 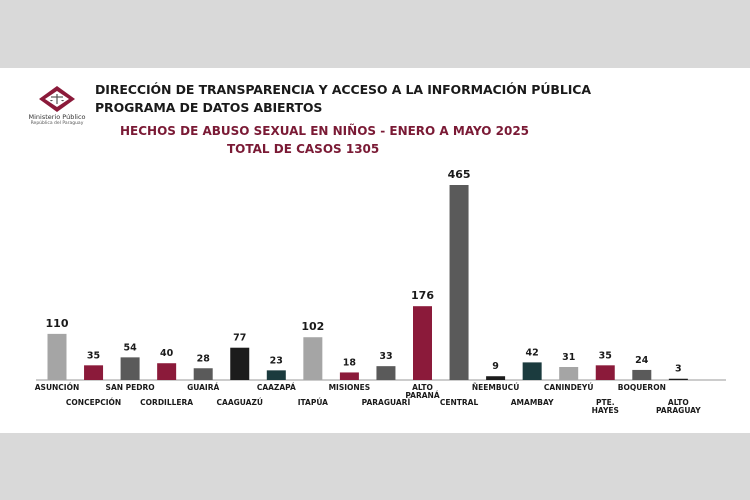 What do you see at coordinates (276, 360) in the screenshot?
I see `value-label-caazapa: 23` at bounding box center [276, 360].